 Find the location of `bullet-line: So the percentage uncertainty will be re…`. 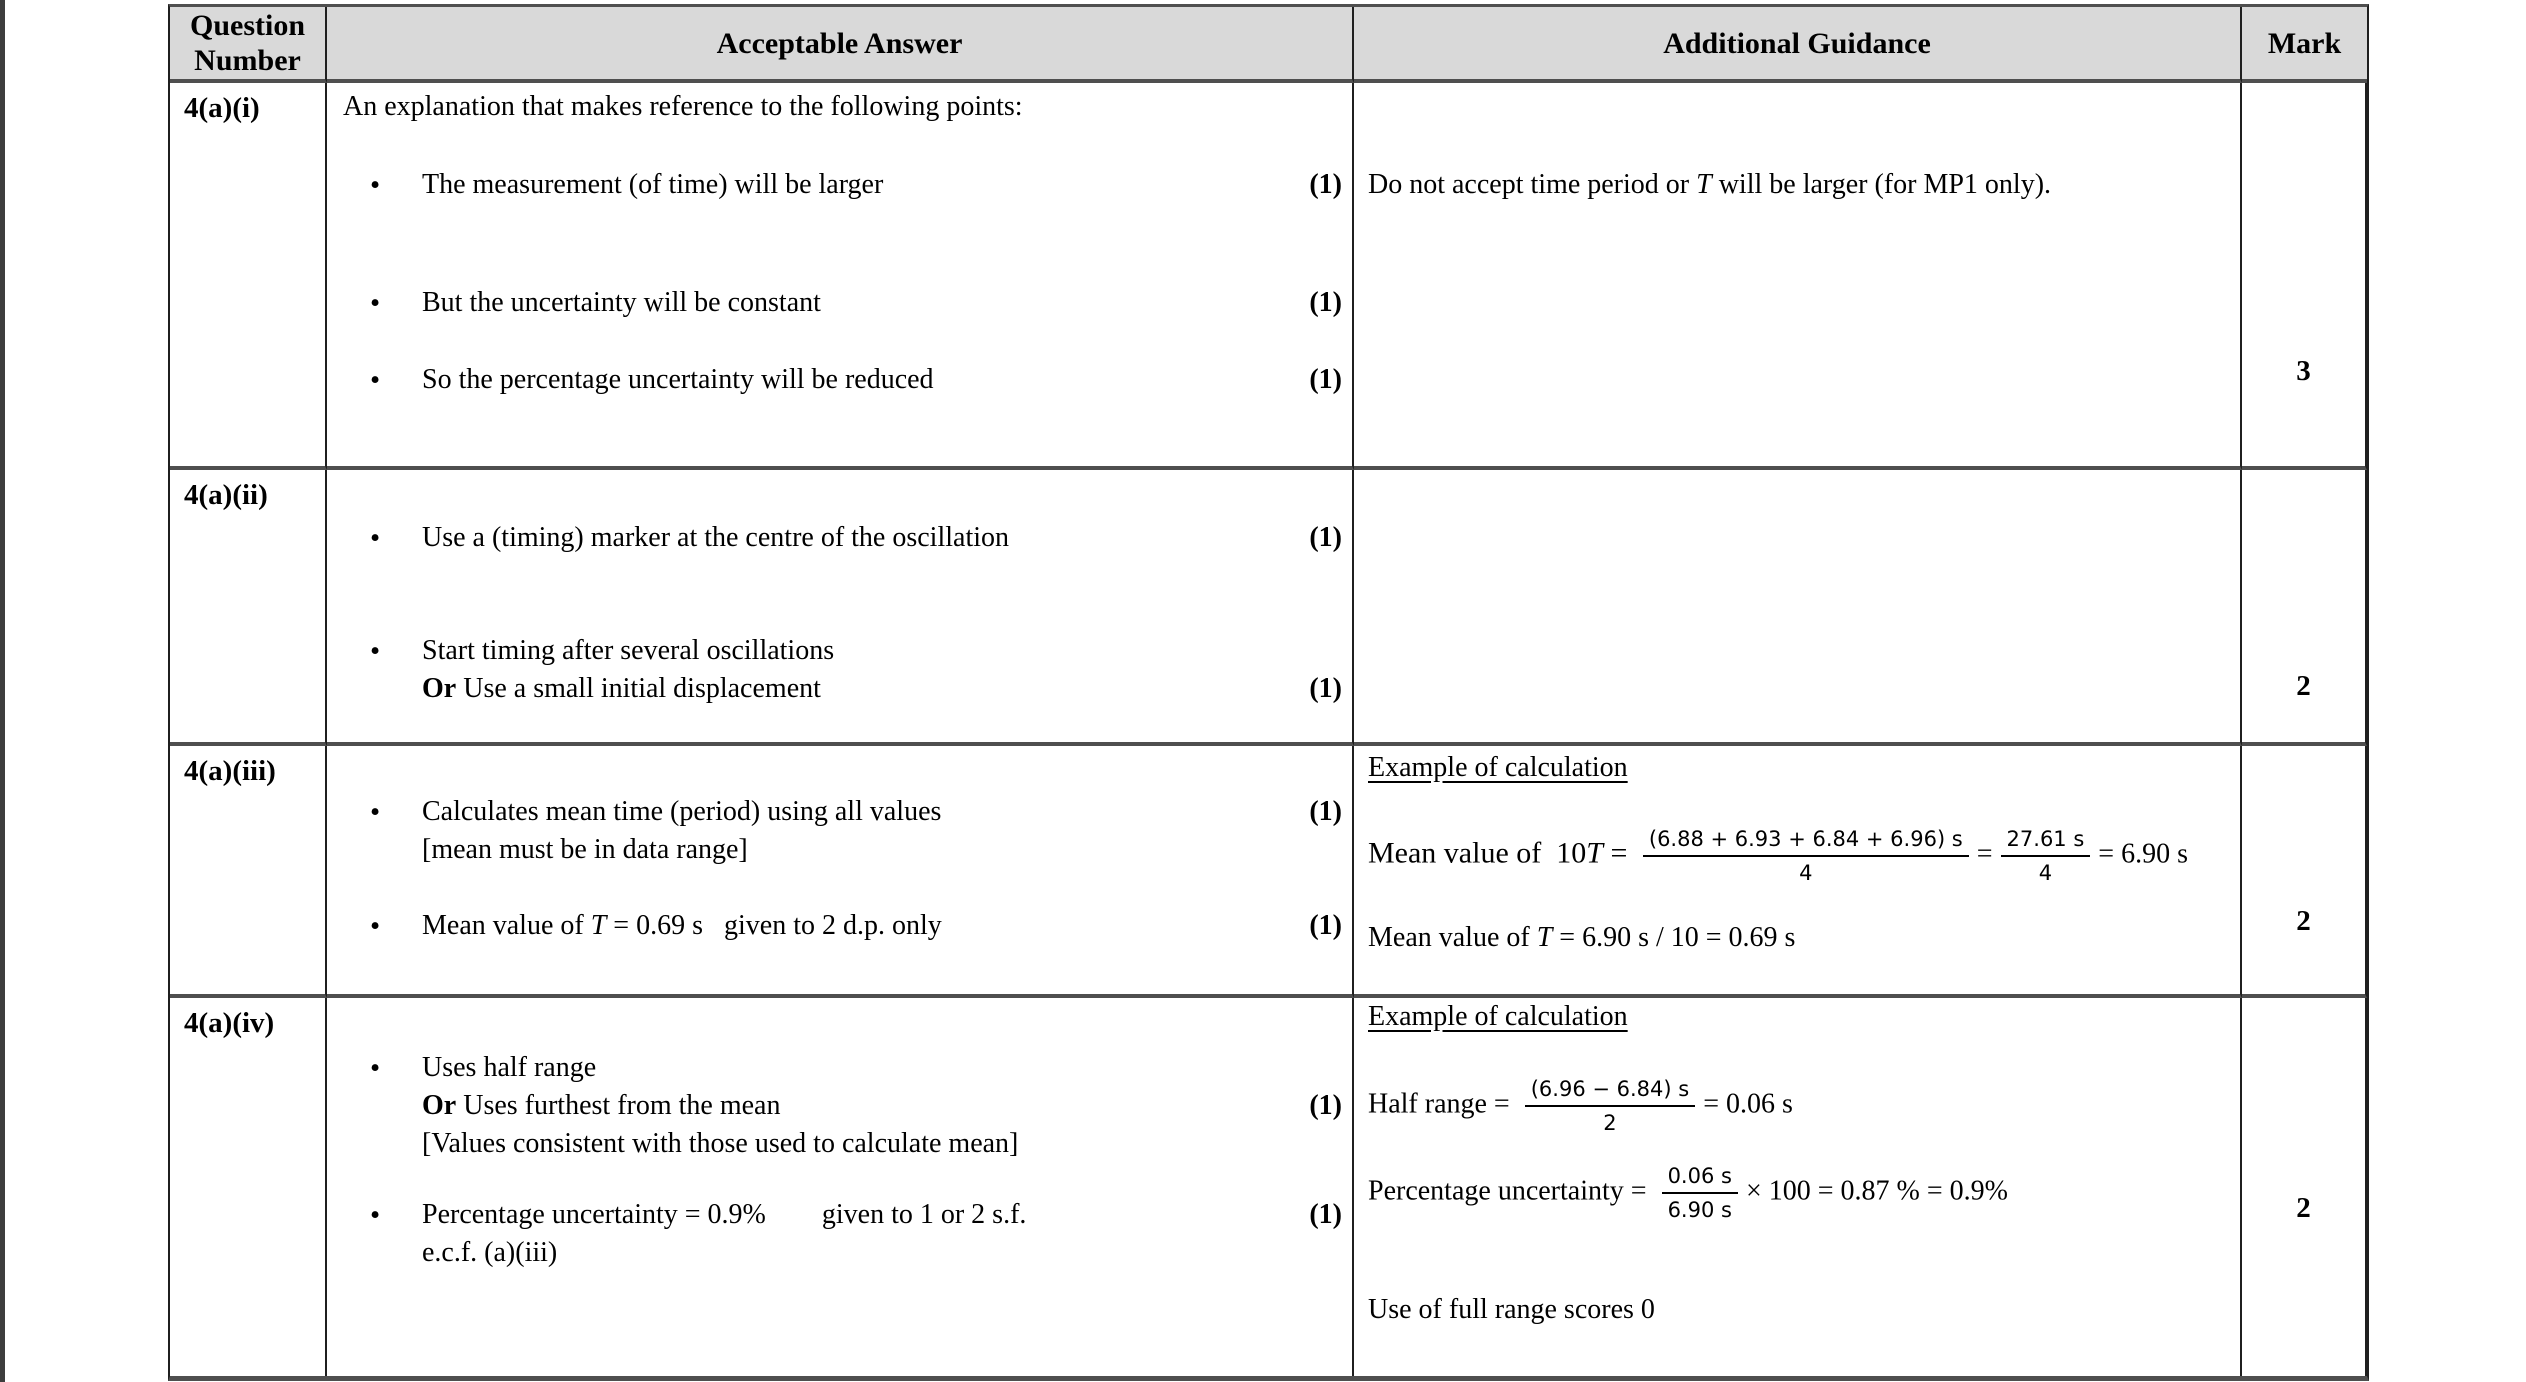

bullet-line: So the percentage uncertainty will be re… is located at coordinates (678, 379).